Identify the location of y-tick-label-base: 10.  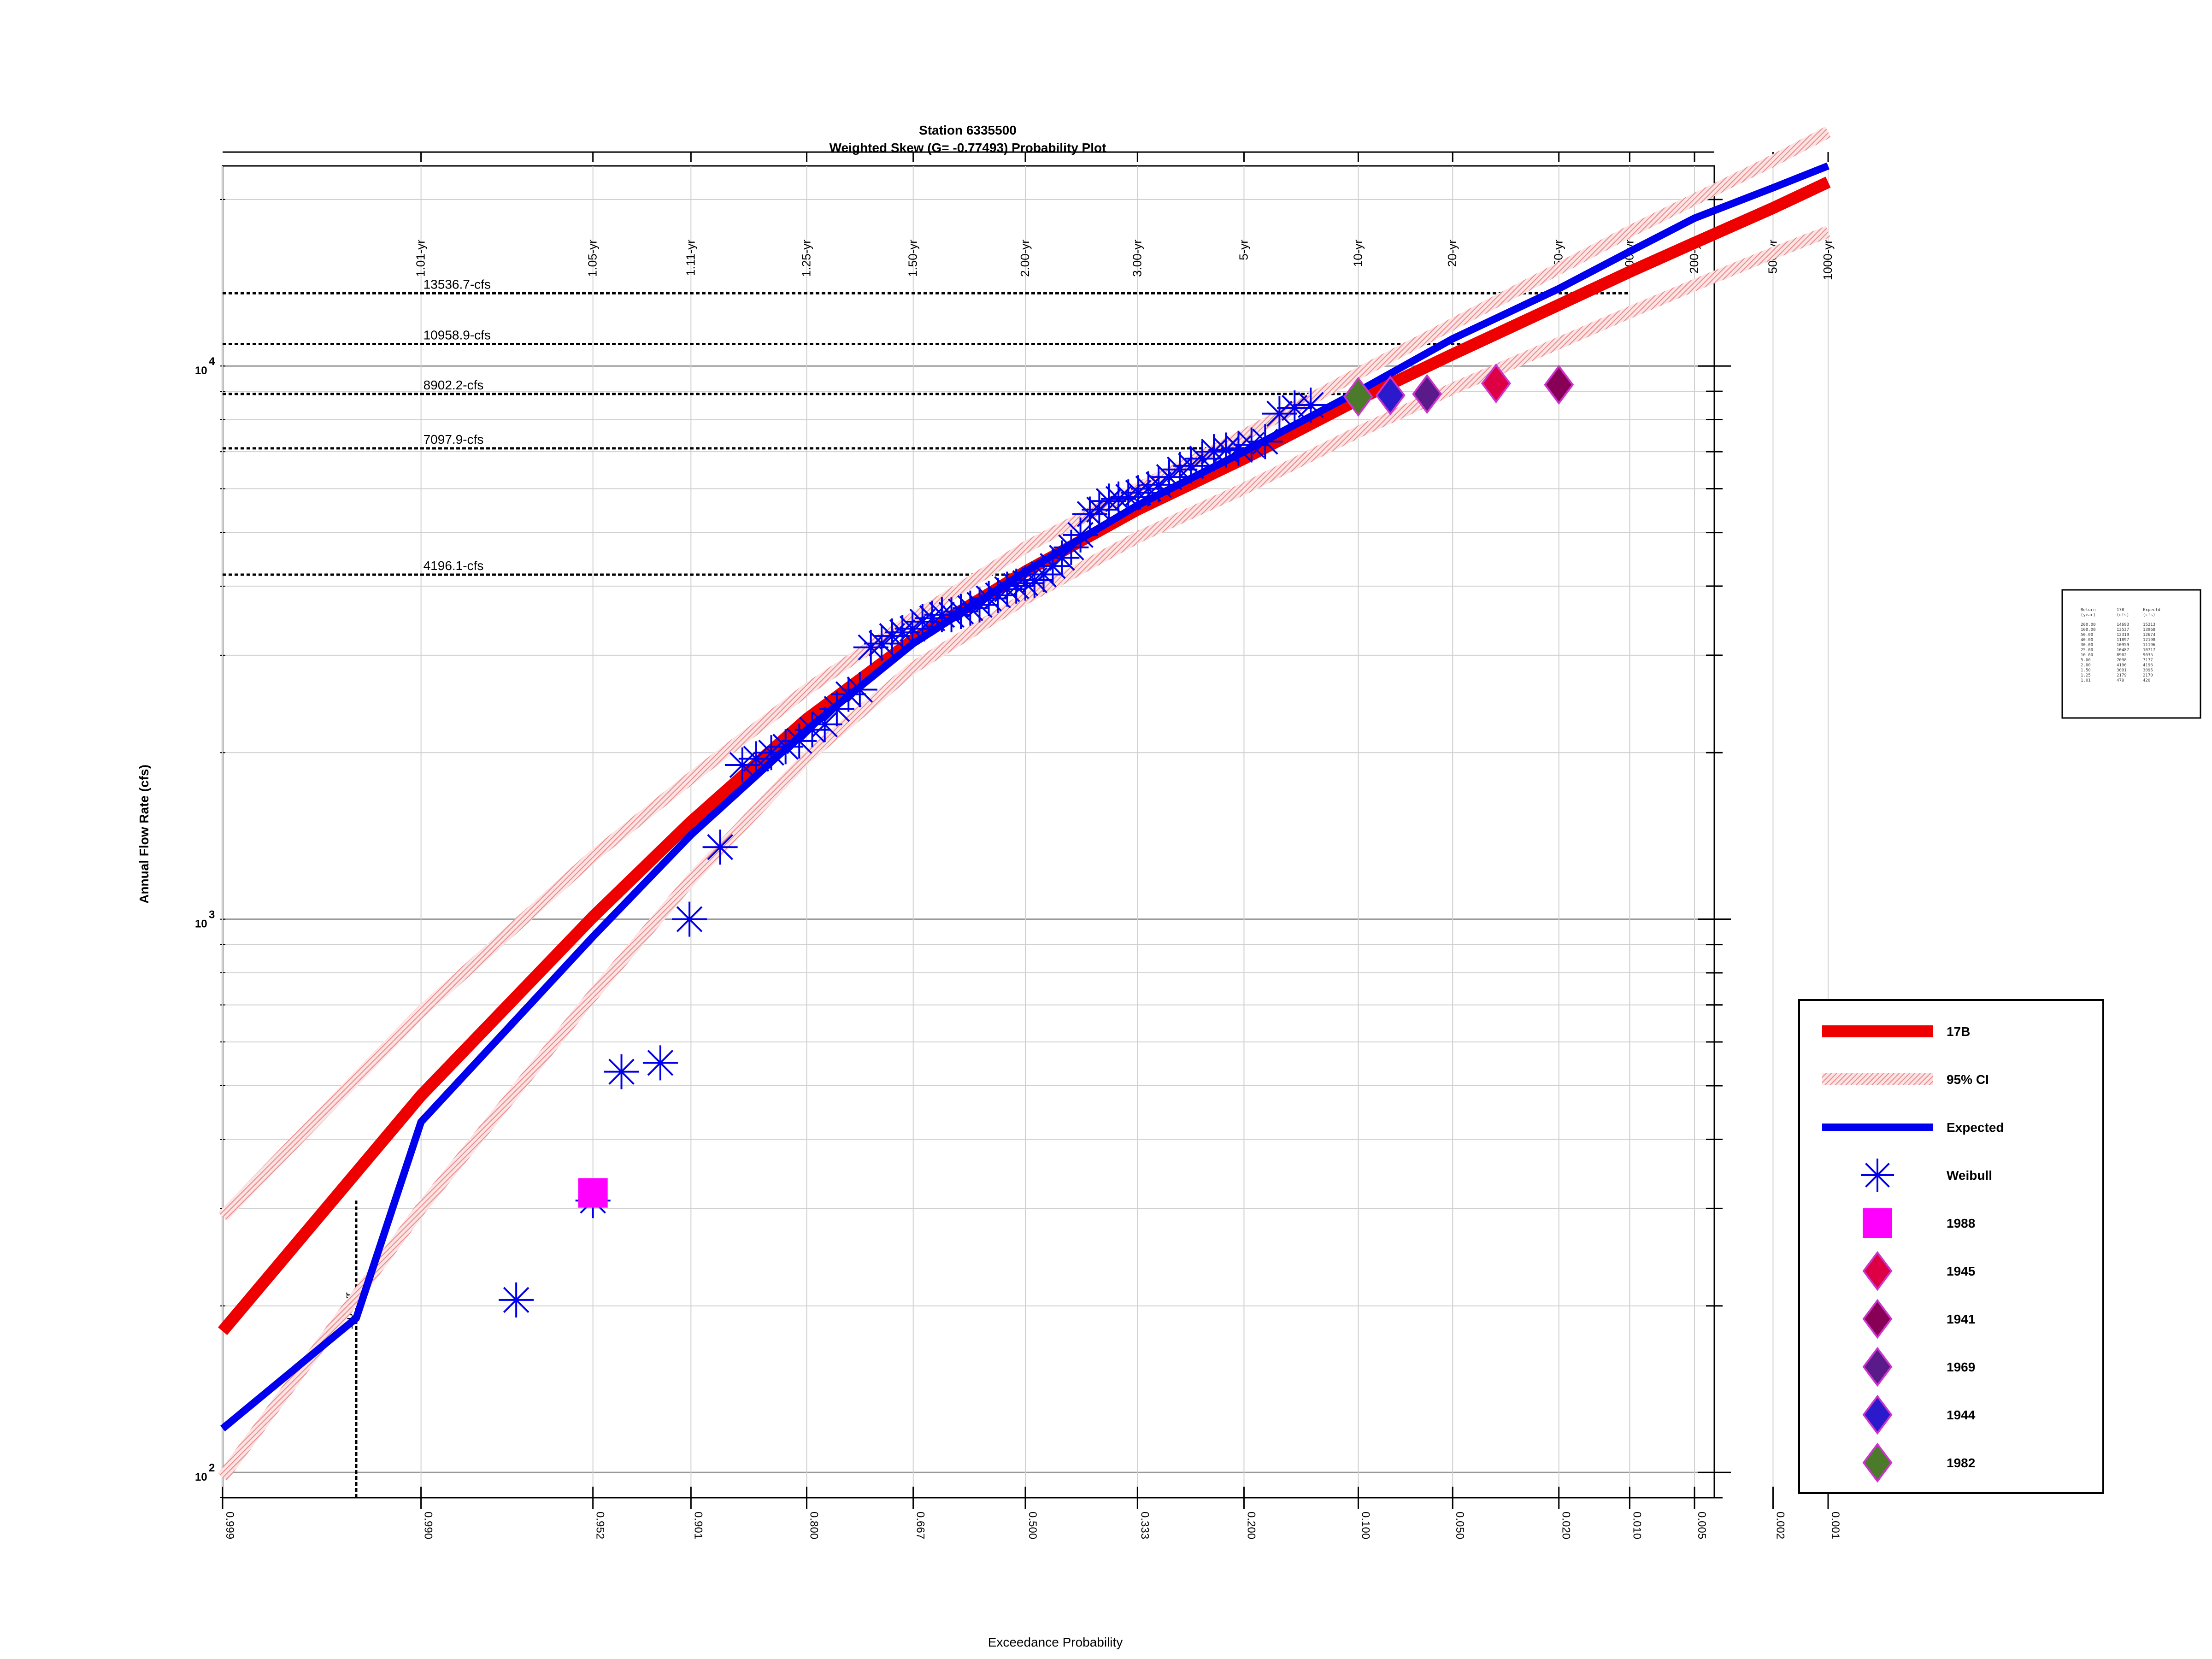
(201, 371).